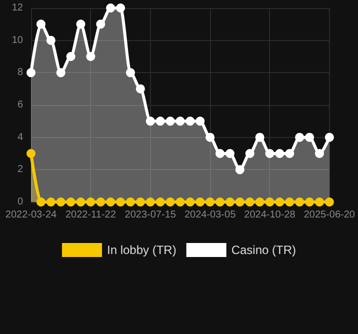 The width and height of the screenshot is (358, 334). What do you see at coordinates (270, 215) in the screenshot?
I see `x-tick-label: 2024-10-28` at bounding box center [270, 215].